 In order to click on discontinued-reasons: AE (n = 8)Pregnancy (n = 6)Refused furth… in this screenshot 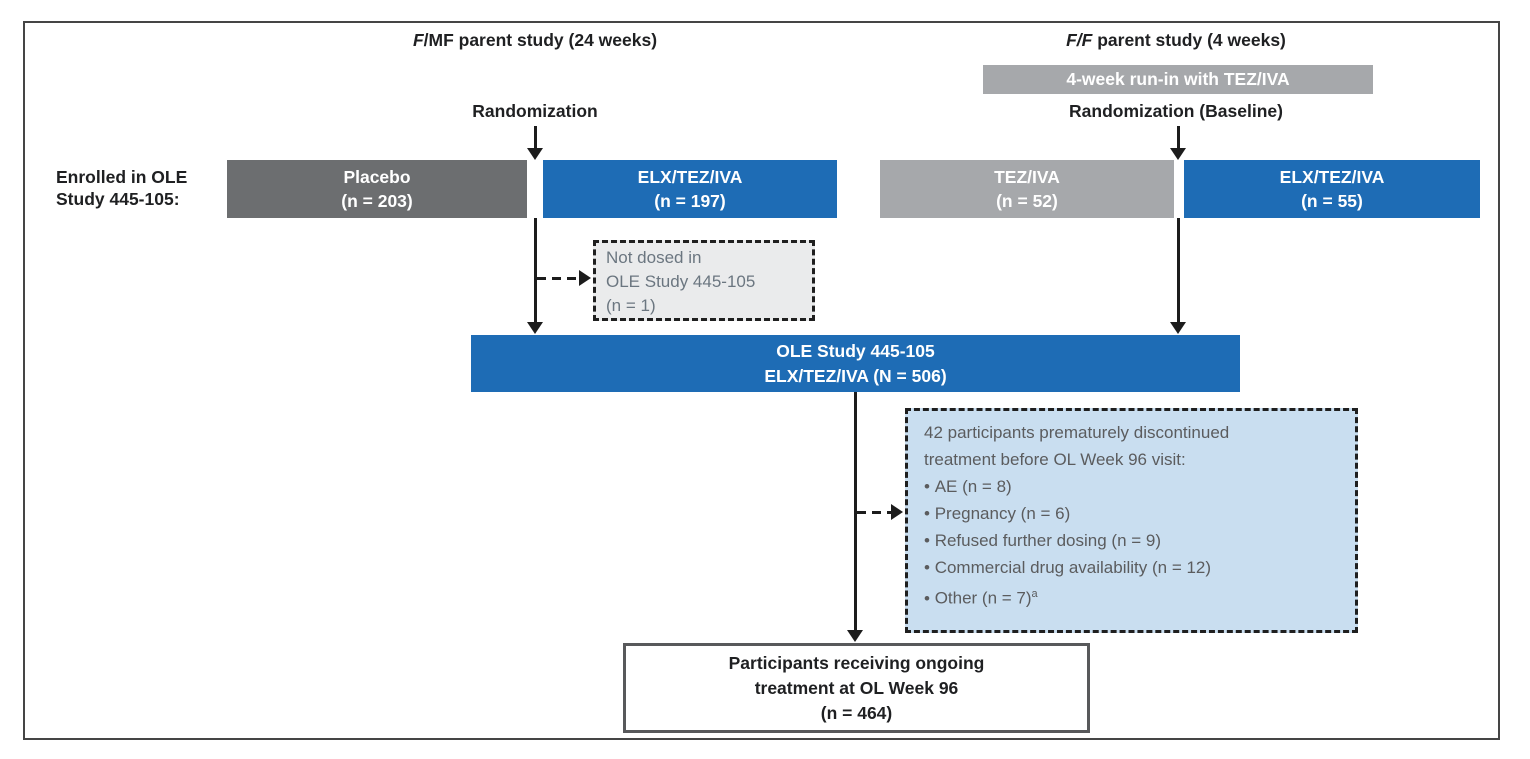, I will do `click(1139, 542)`.